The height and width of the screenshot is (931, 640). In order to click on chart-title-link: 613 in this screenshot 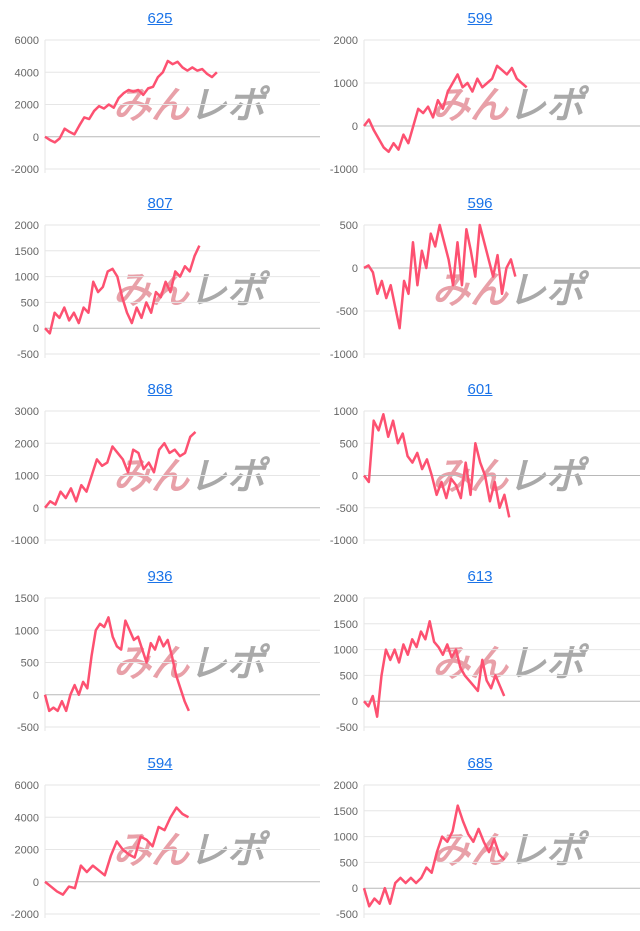, I will do `click(480, 576)`.